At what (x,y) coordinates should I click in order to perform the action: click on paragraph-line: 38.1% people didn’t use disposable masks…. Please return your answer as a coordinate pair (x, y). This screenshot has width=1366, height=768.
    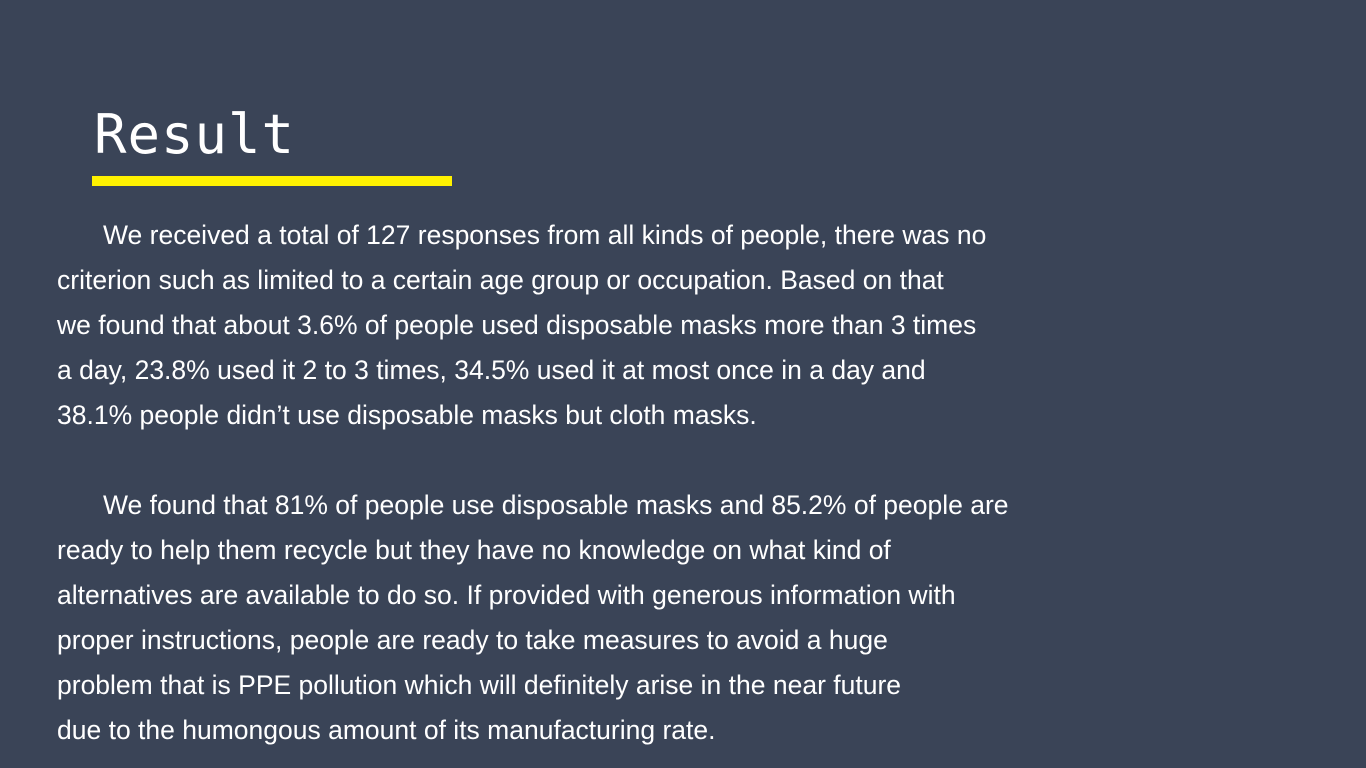
    Looking at the image, I should click on (407, 415).